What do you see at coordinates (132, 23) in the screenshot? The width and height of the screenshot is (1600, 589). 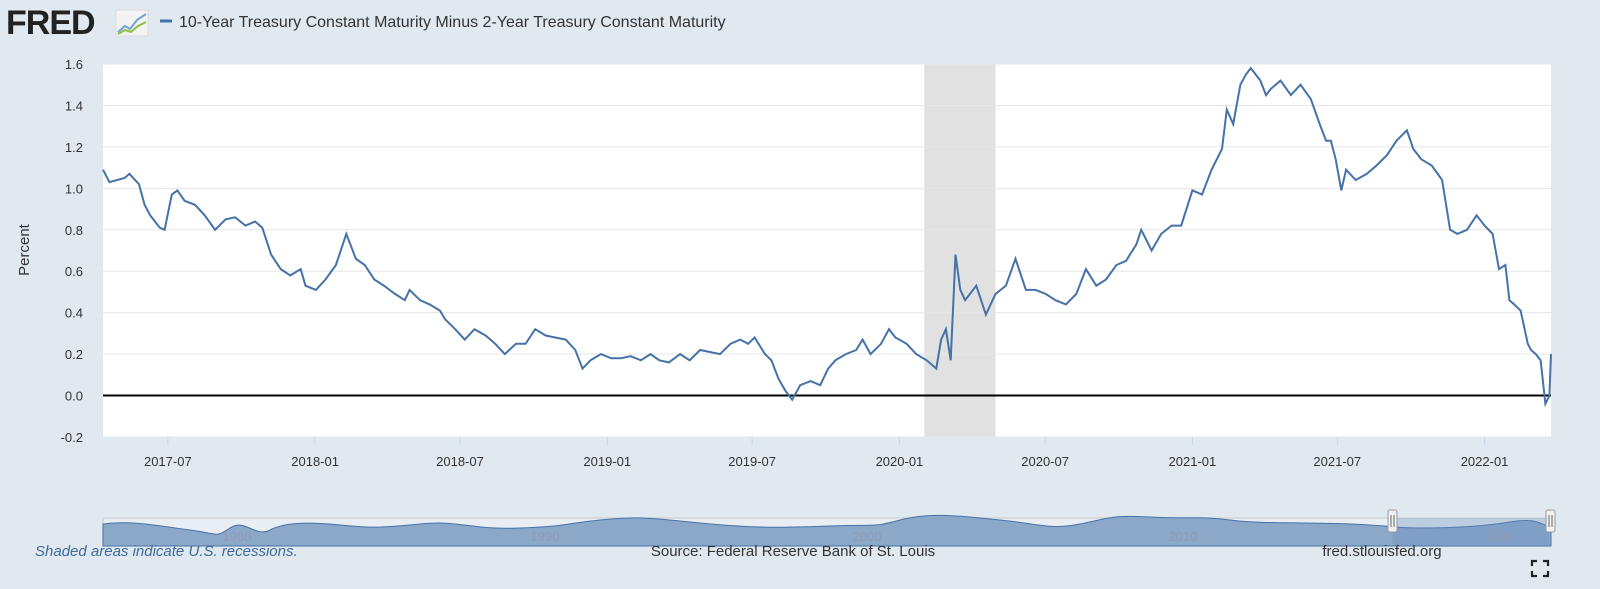 I see `logo-graph-icon` at bounding box center [132, 23].